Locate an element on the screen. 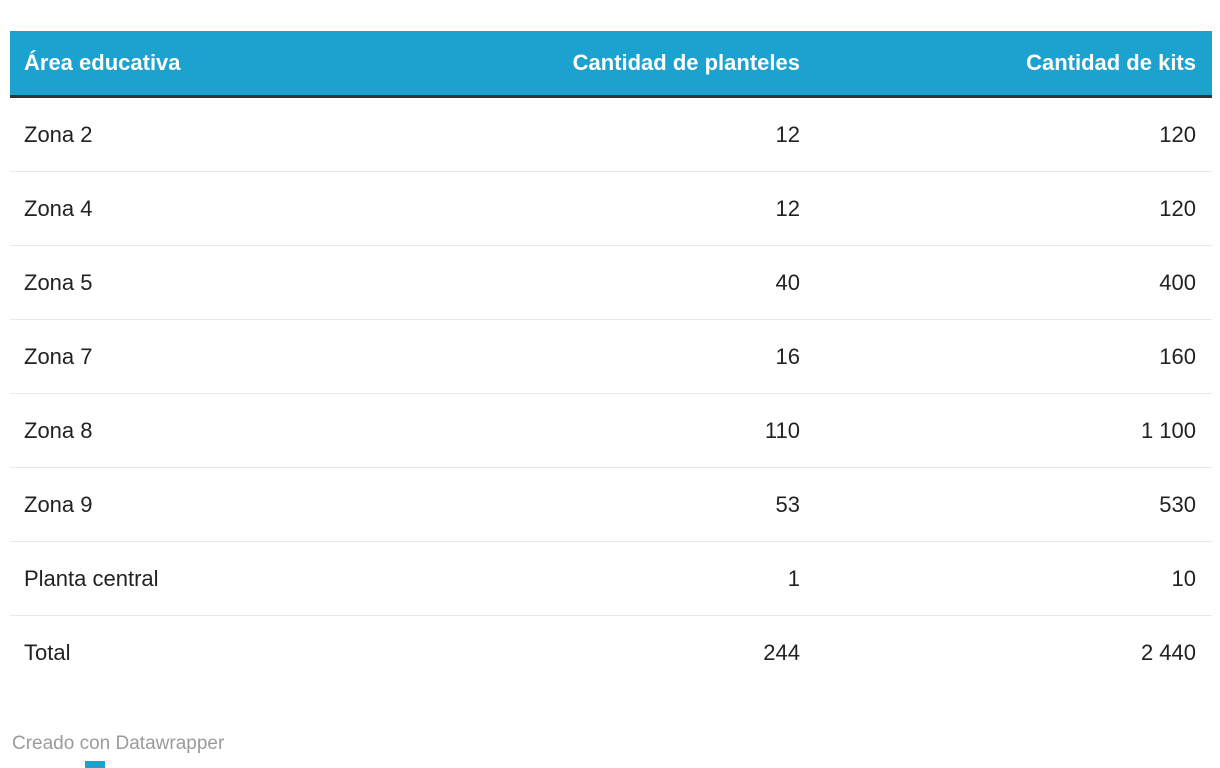 This screenshot has height=768, width=1220. cell-kits: 530 is located at coordinates (1006, 504).